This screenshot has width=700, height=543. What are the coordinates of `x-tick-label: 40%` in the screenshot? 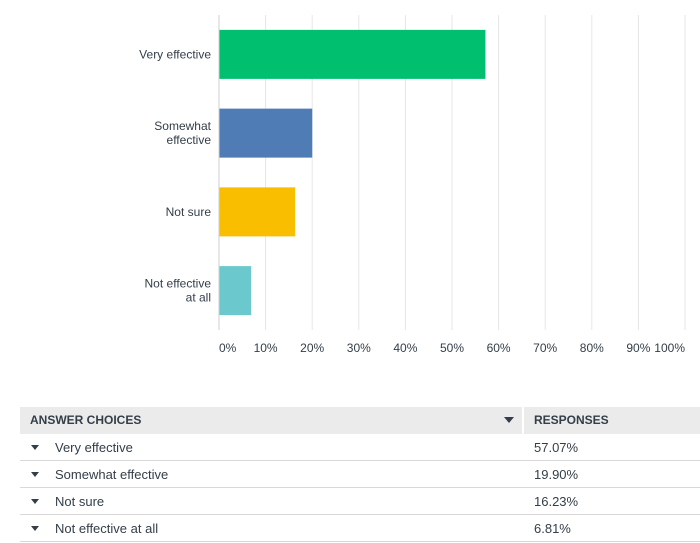 It's located at (405, 348).